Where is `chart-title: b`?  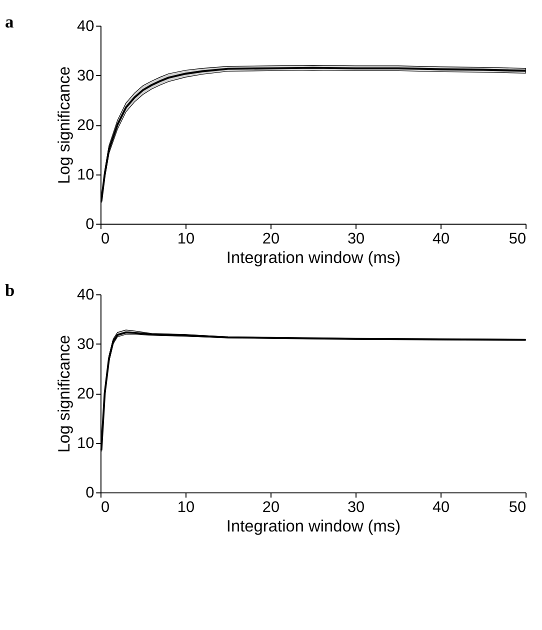
chart-title: b is located at coordinates (10, 290).